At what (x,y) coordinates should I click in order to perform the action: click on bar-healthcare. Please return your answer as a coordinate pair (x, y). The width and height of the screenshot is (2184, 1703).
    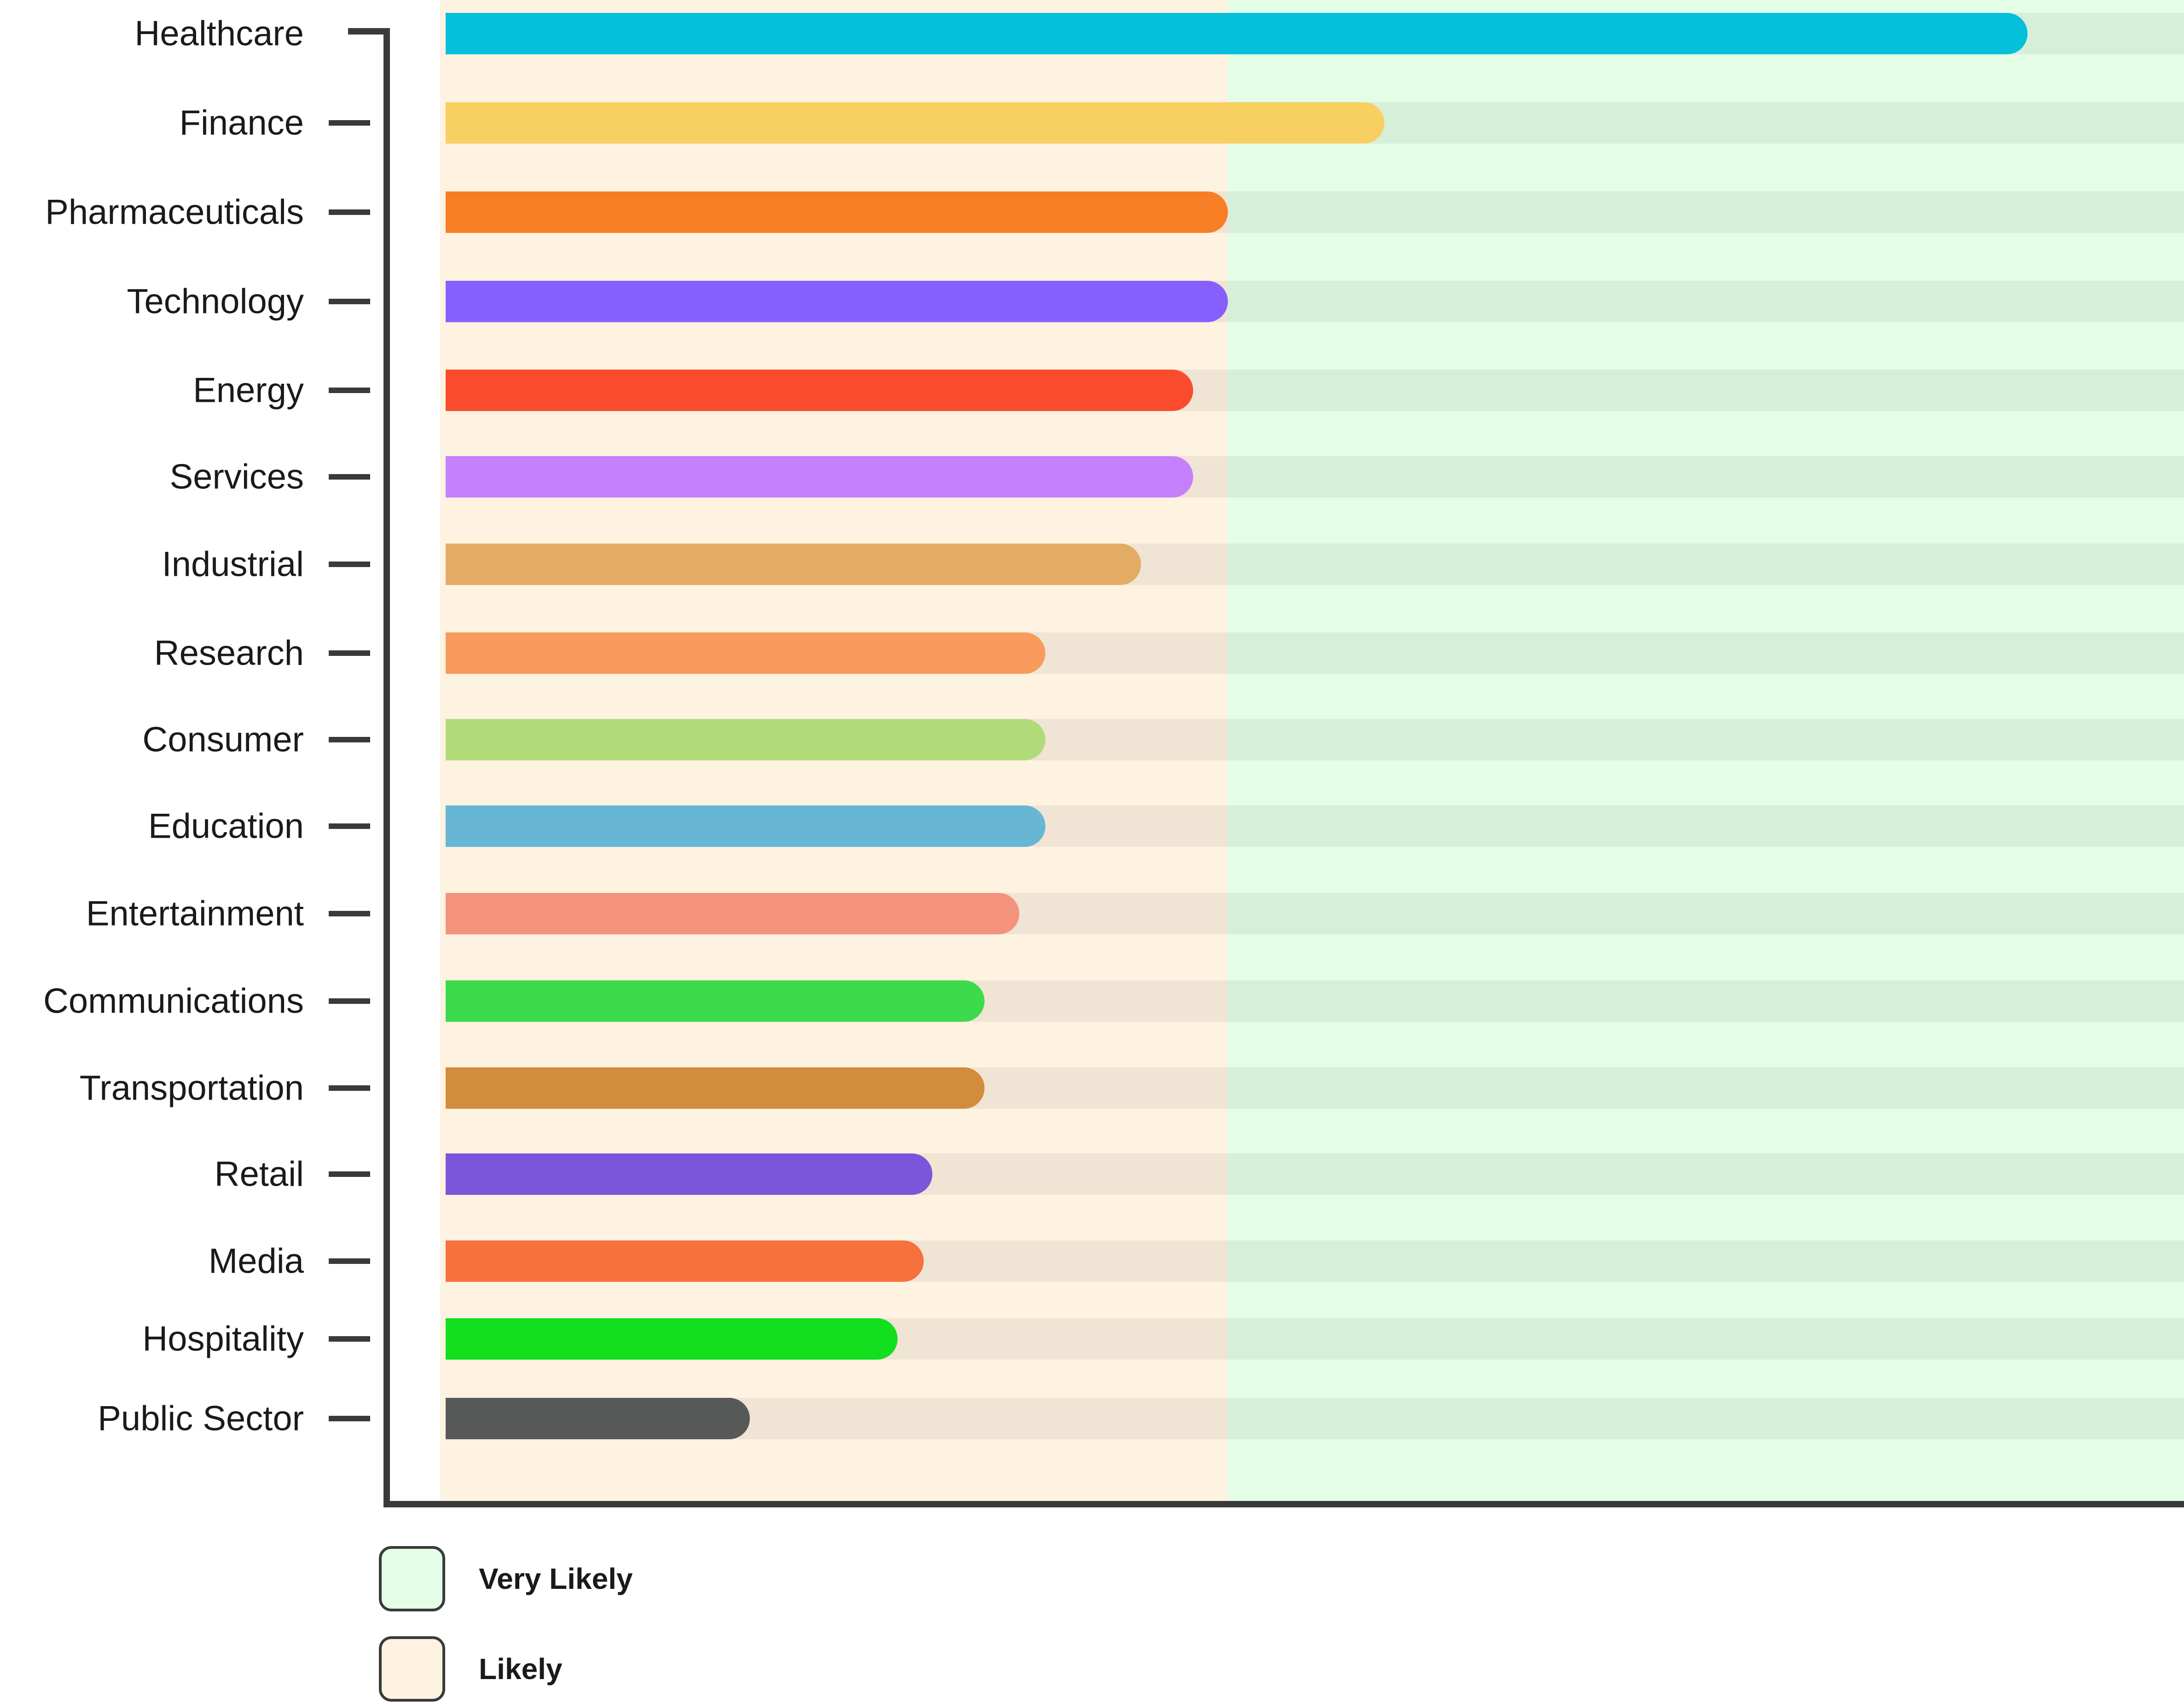
    Looking at the image, I should click on (1237, 33).